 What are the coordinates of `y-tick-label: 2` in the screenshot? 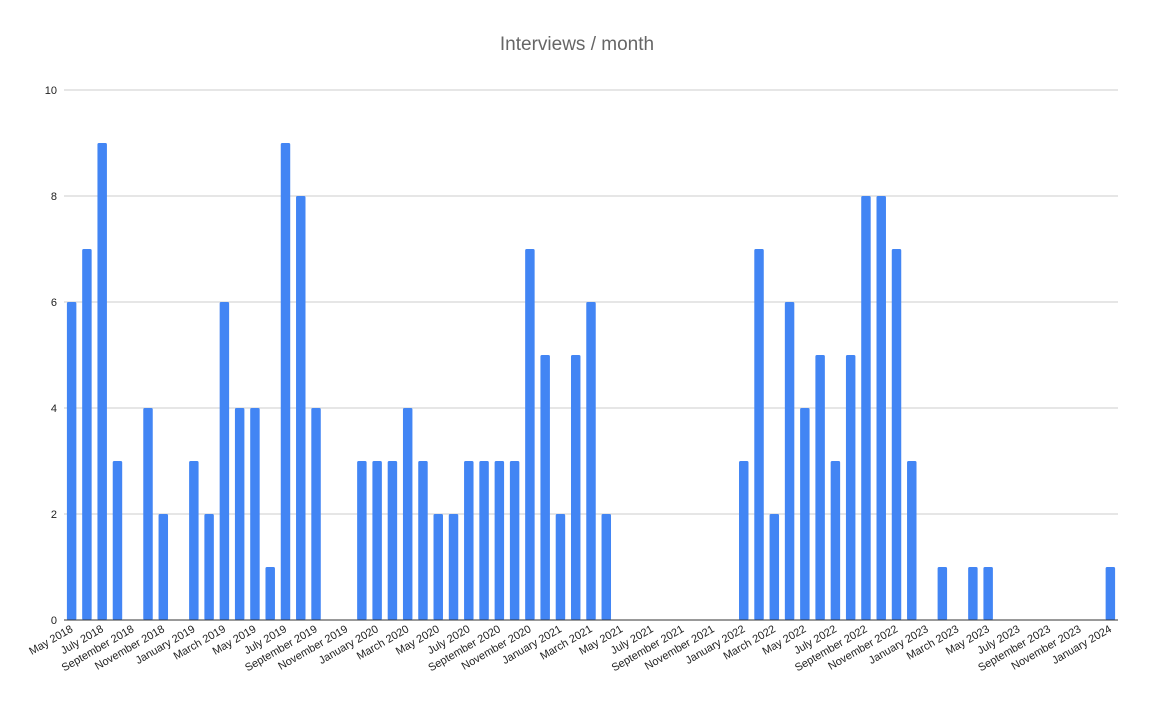 It's located at (54, 515).